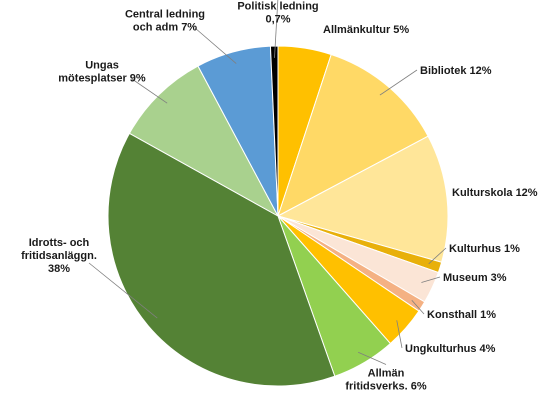 The width and height of the screenshot is (560, 416). What do you see at coordinates (366, 30) in the screenshot?
I see `data-label-allmankultur: Allmänkultur 5%` at bounding box center [366, 30].